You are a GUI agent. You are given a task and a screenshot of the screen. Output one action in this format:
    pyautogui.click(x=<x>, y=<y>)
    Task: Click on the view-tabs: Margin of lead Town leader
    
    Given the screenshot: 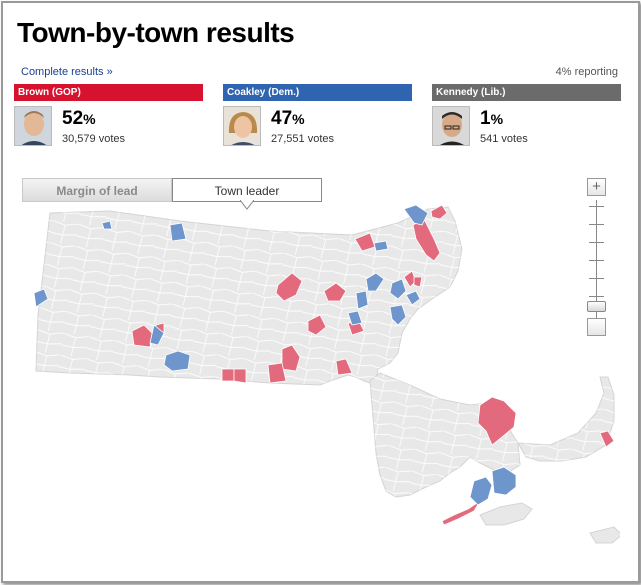 What is the action you would take?
    pyautogui.click(x=172, y=190)
    